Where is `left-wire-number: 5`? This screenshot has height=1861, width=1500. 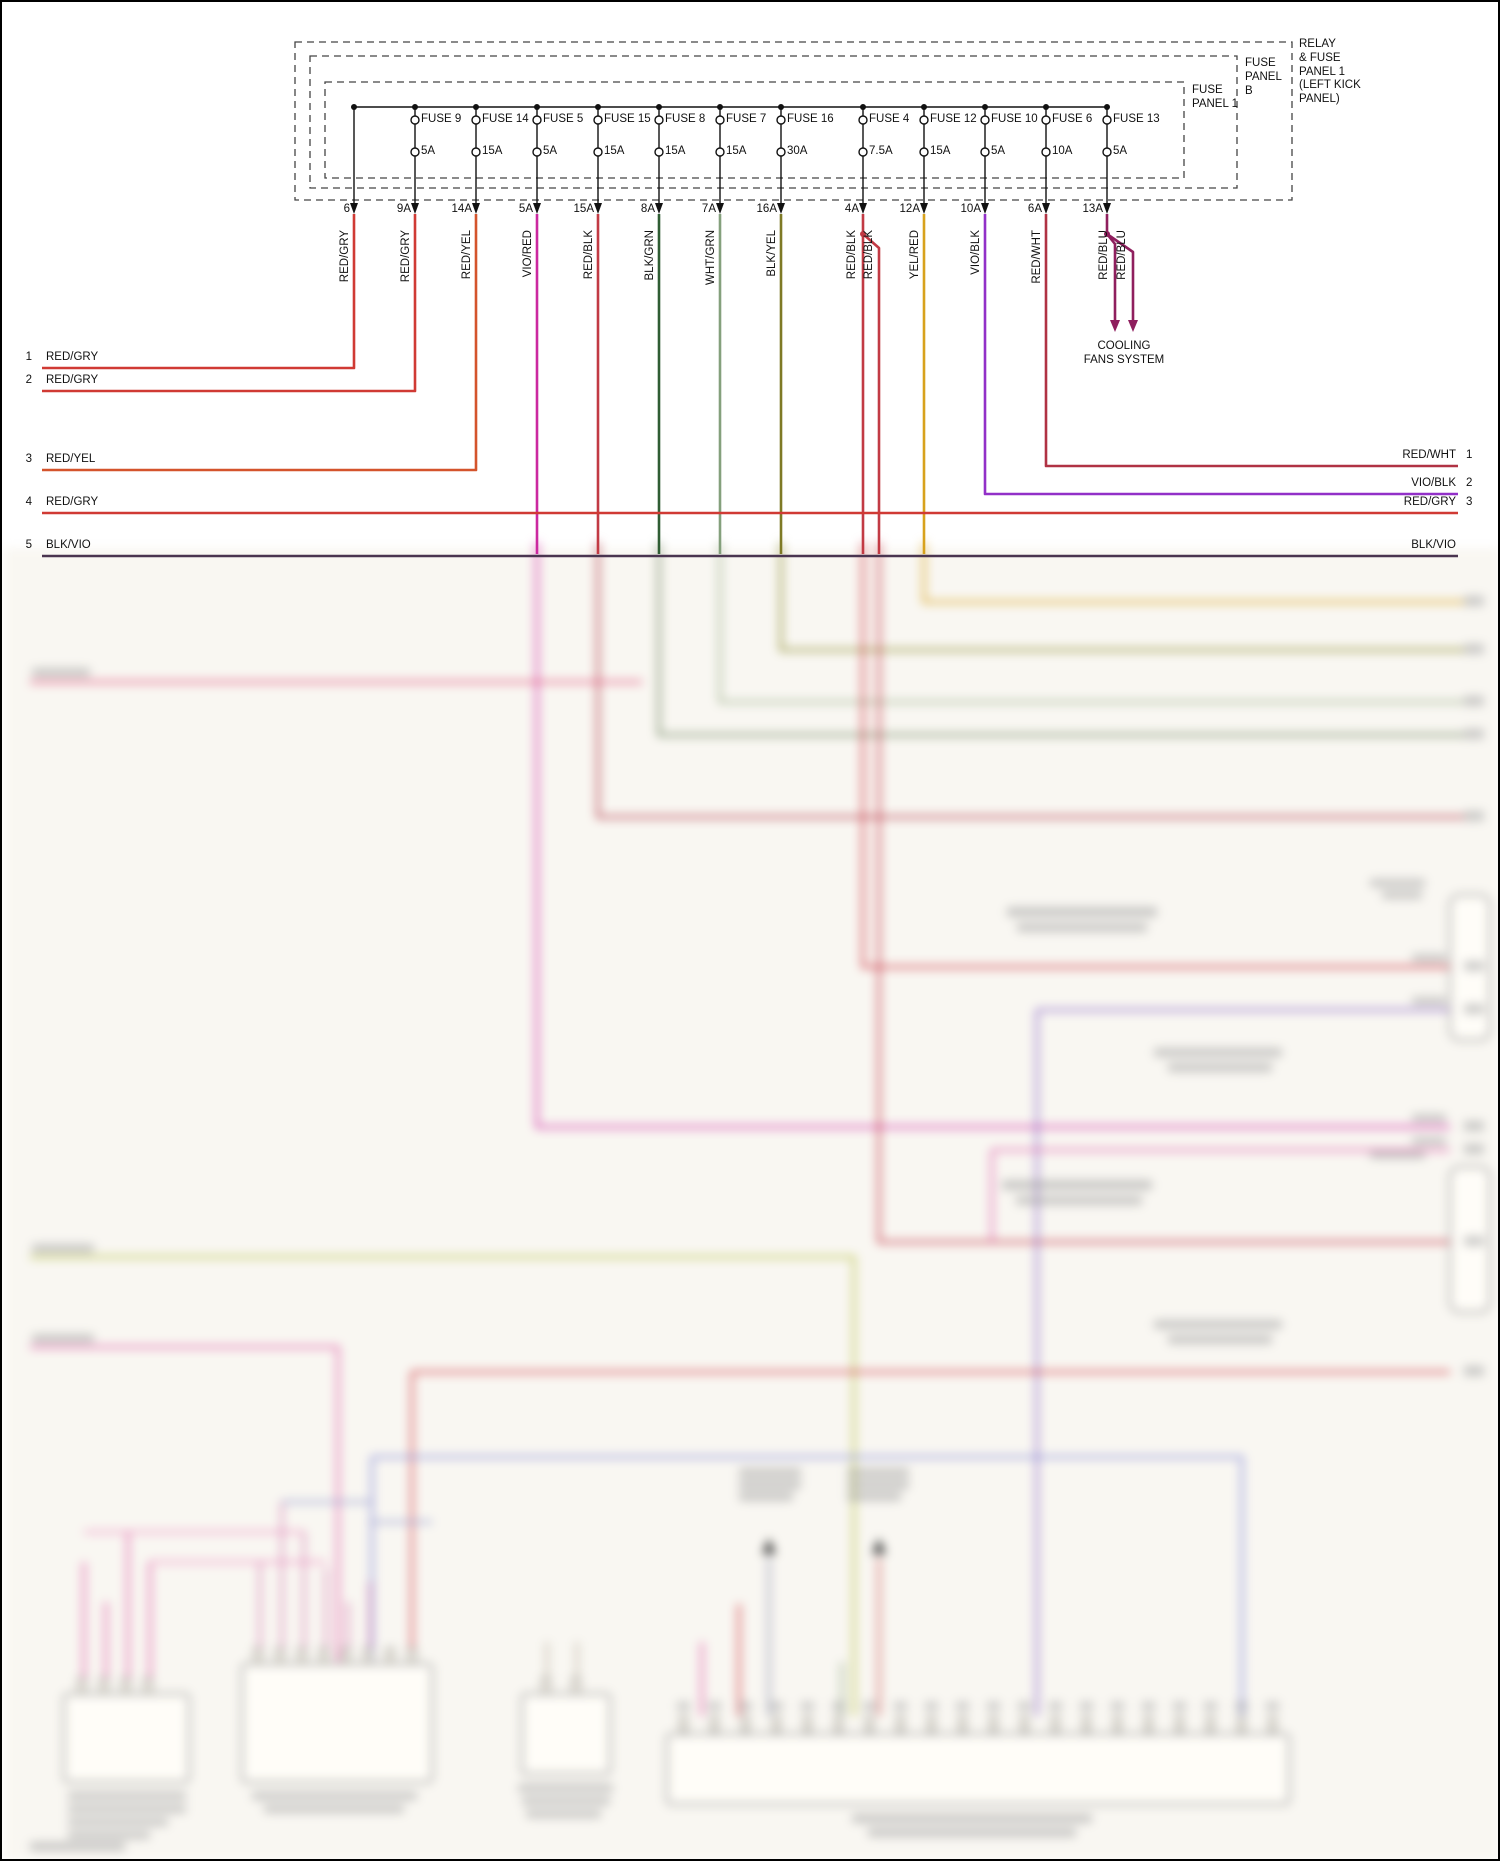 left-wire-number: 5 is located at coordinates (28, 545).